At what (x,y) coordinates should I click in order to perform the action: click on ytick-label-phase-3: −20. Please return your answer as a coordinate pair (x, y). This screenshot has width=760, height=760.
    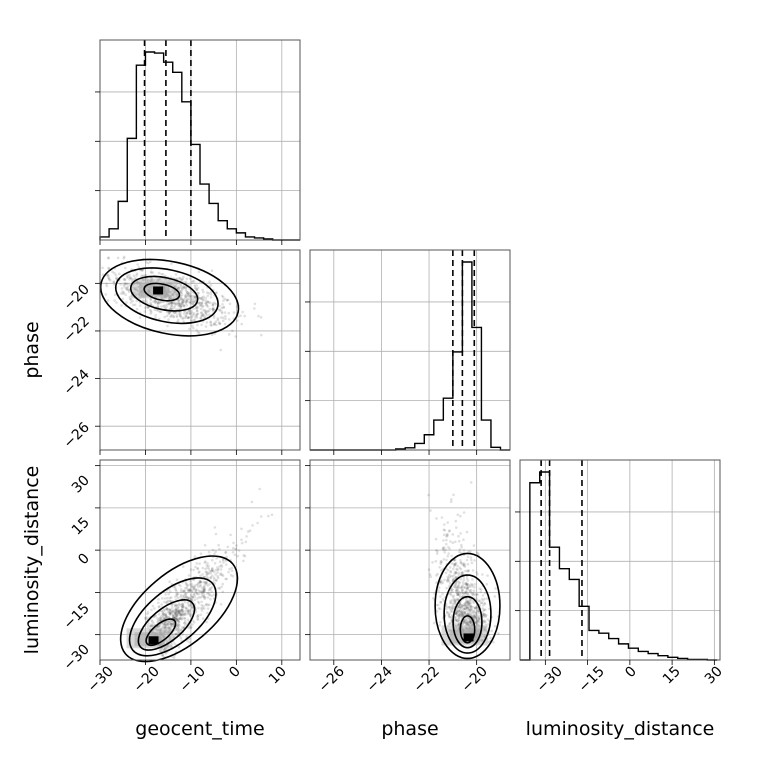
    Looking at the image, I should click on (77, 298).